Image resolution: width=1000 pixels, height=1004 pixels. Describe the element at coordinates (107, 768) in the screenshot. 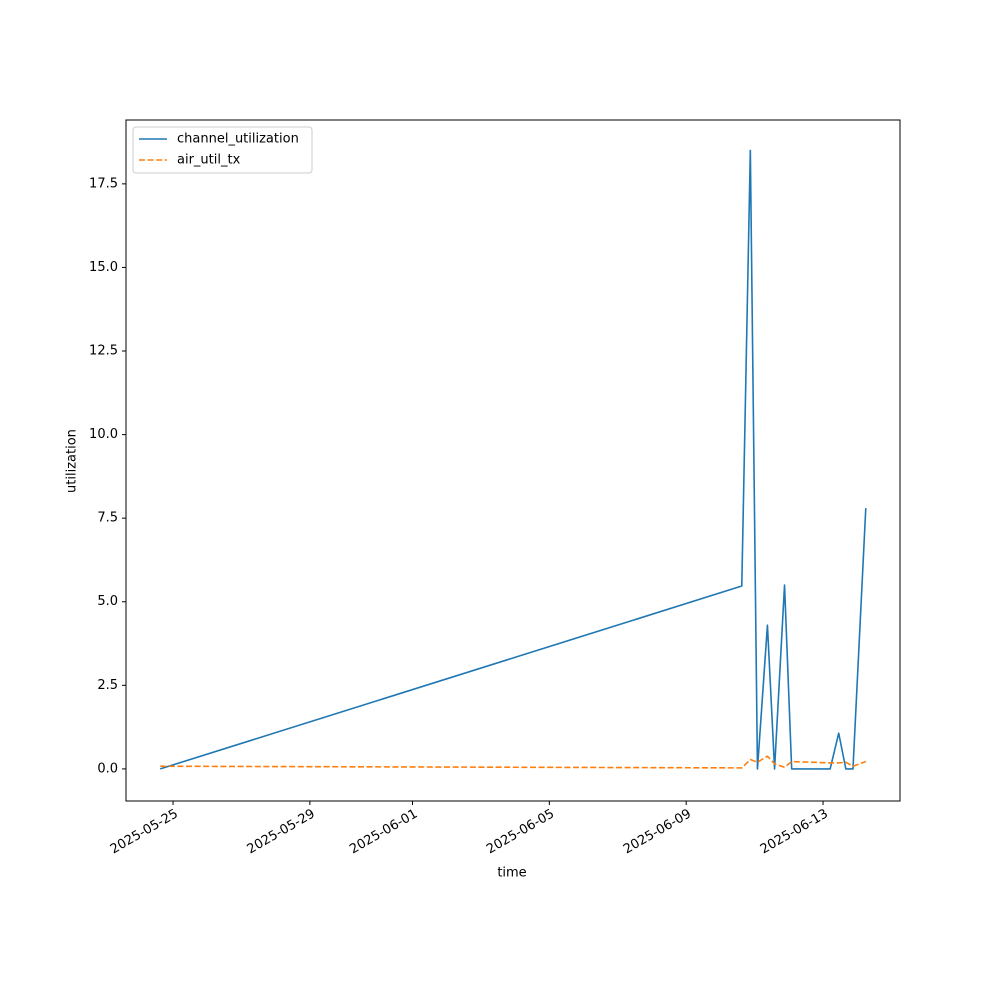

I see `y-tick-label: 0.0` at that location.